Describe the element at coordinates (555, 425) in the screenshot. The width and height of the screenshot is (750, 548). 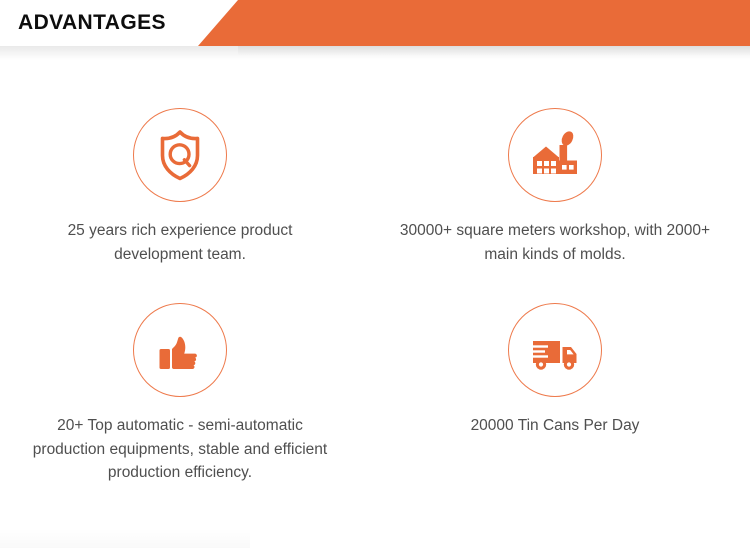
I see `feature-text: 20000 Tin Cans Per Day` at that location.